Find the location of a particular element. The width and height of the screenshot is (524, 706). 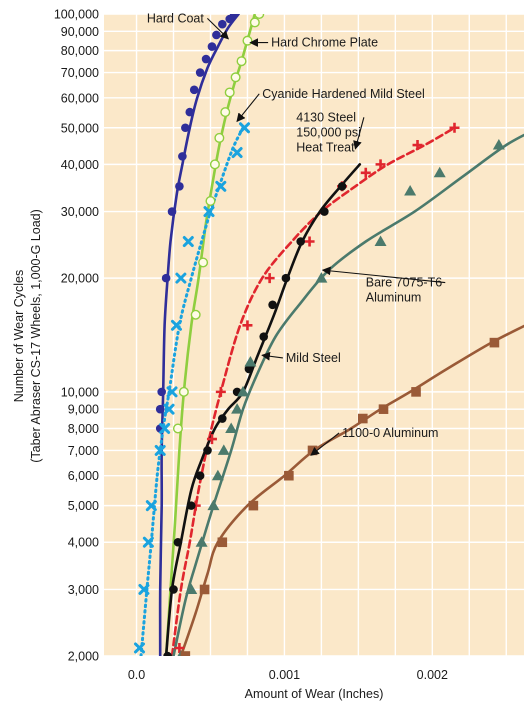

y-tick-label: 70,000 is located at coordinates (80, 73).